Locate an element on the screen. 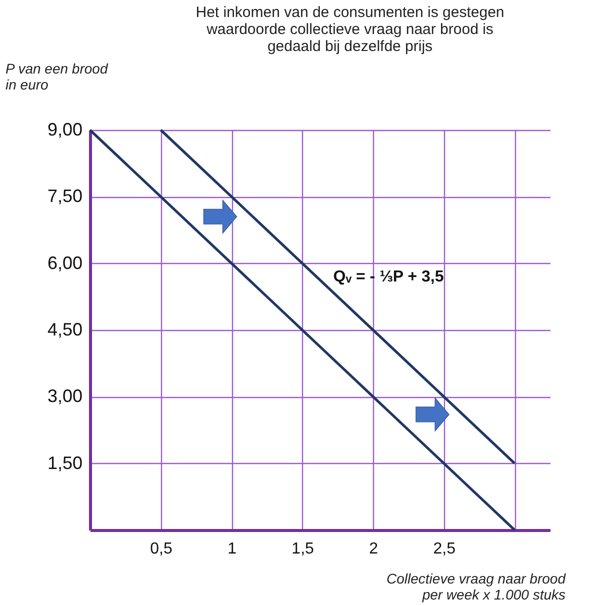  x-tick-label: 0,5 is located at coordinates (161, 549).